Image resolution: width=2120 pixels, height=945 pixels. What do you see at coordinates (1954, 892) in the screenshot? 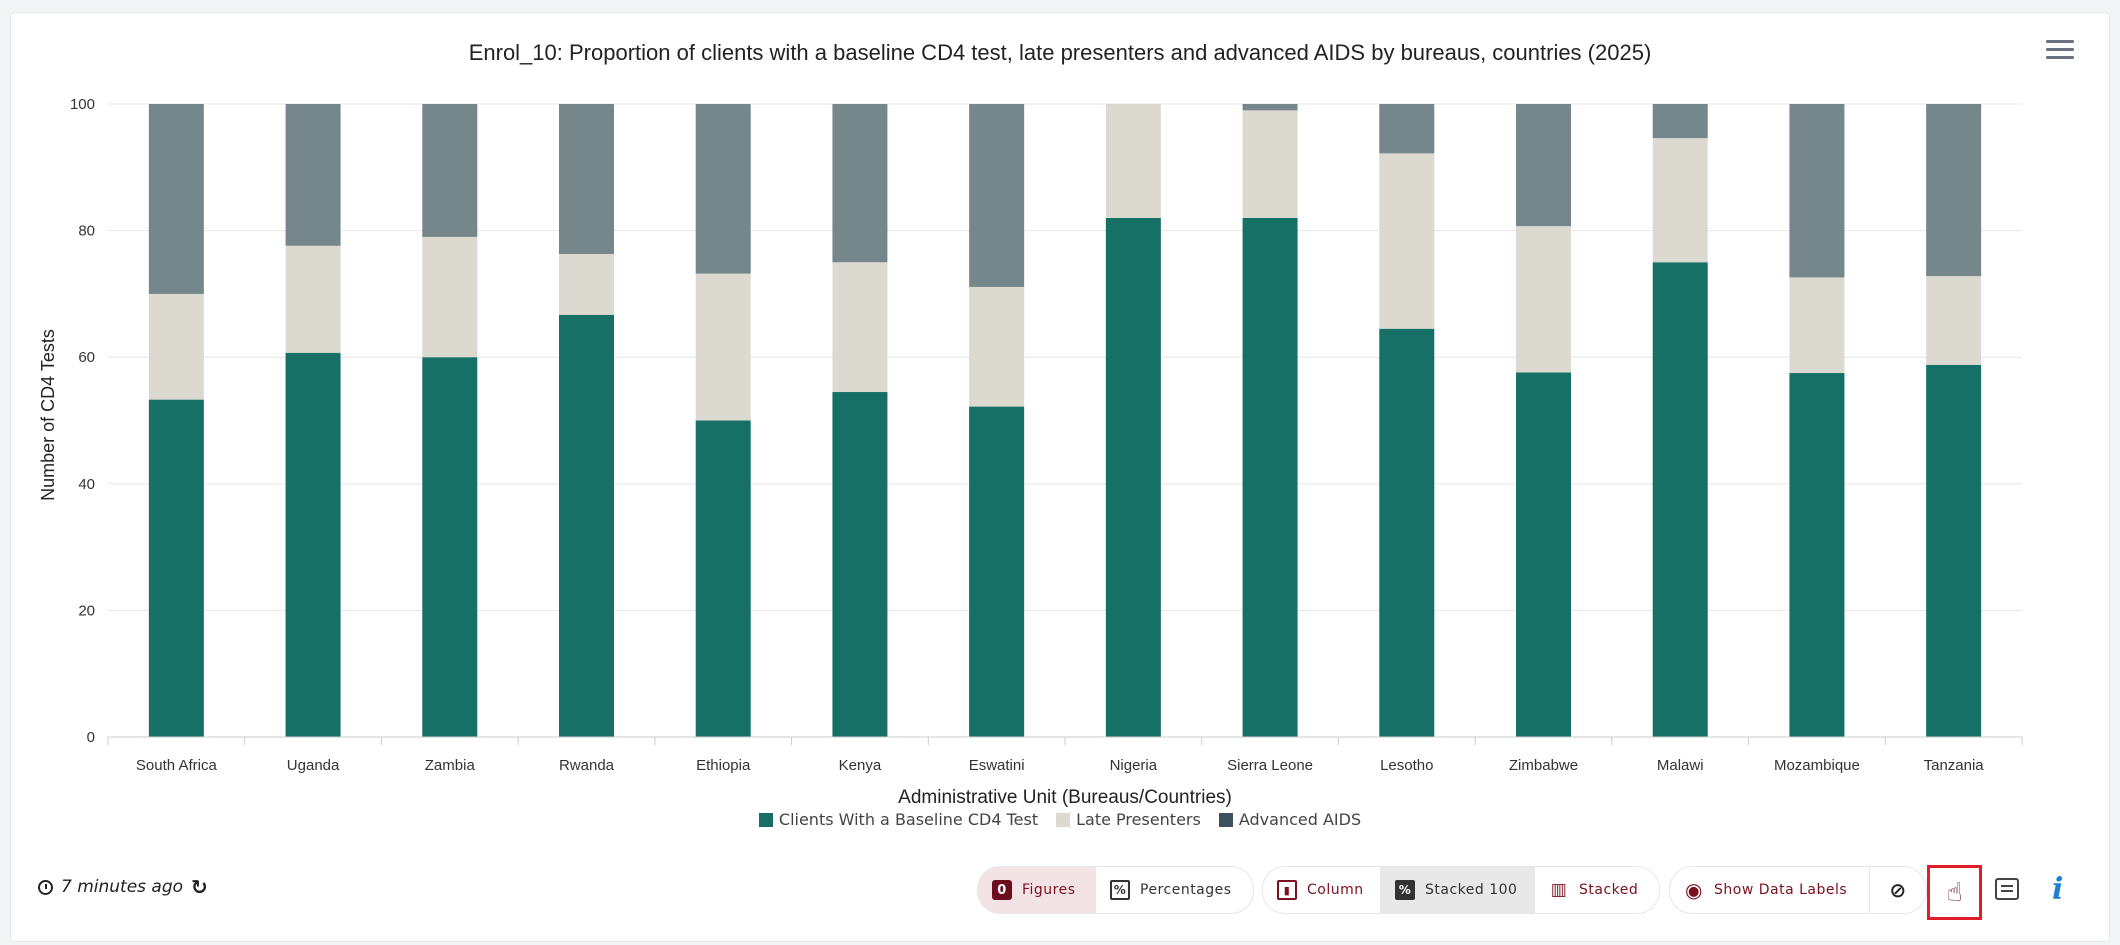
I see `select-pointer-button: ☝` at bounding box center [1954, 892].